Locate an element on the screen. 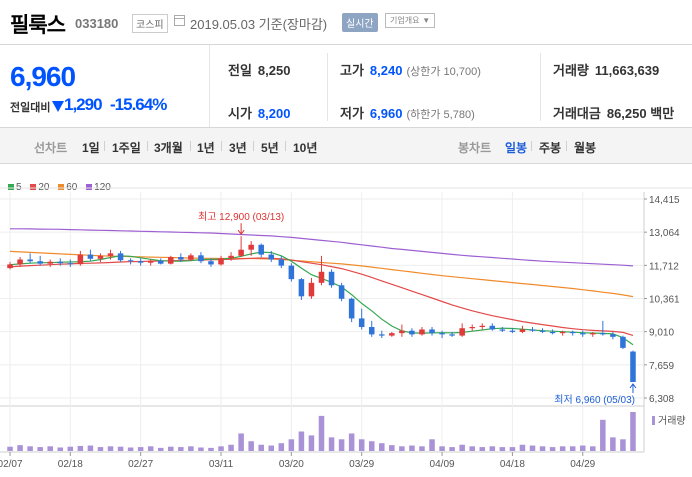  volume-stat: 거래량 11,663,639 is located at coordinates (606, 69).